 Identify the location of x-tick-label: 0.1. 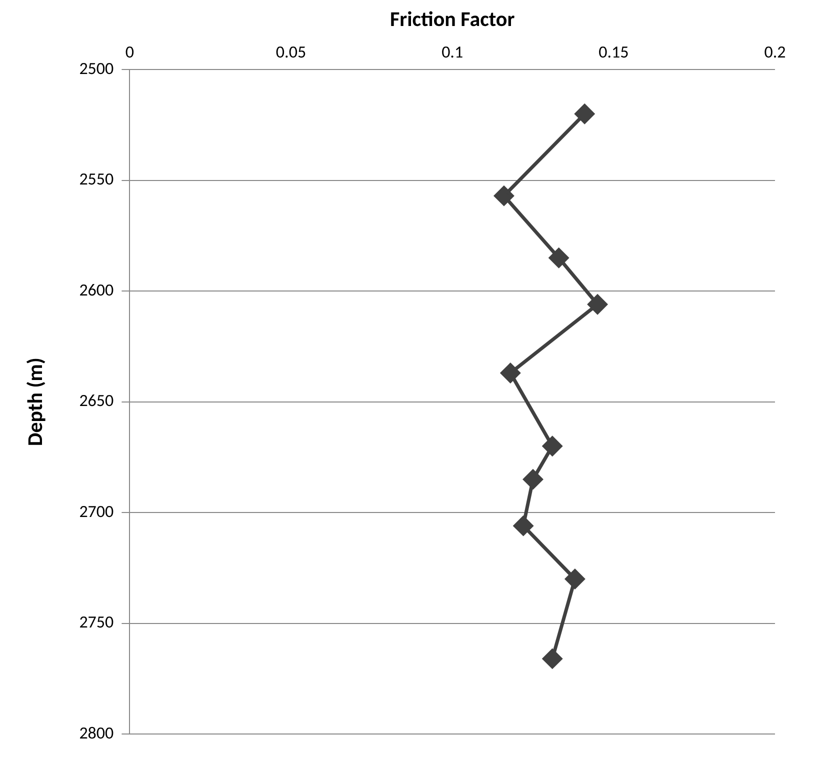
(453, 52).